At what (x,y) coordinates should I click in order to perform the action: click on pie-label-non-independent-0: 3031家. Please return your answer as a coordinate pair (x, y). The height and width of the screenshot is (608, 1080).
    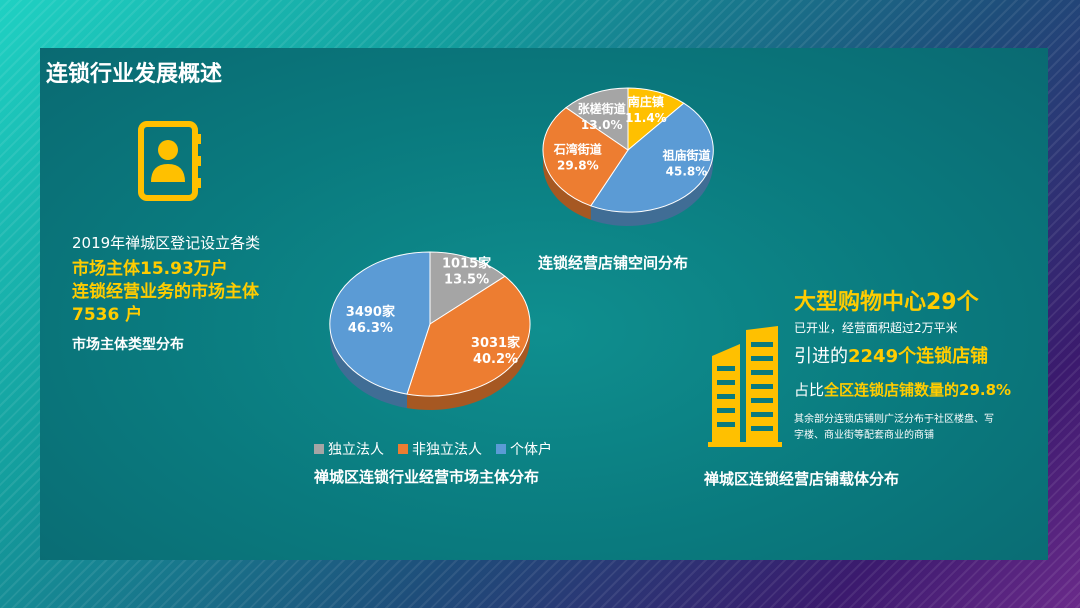
    Looking at the image, I should click on (496, 343).